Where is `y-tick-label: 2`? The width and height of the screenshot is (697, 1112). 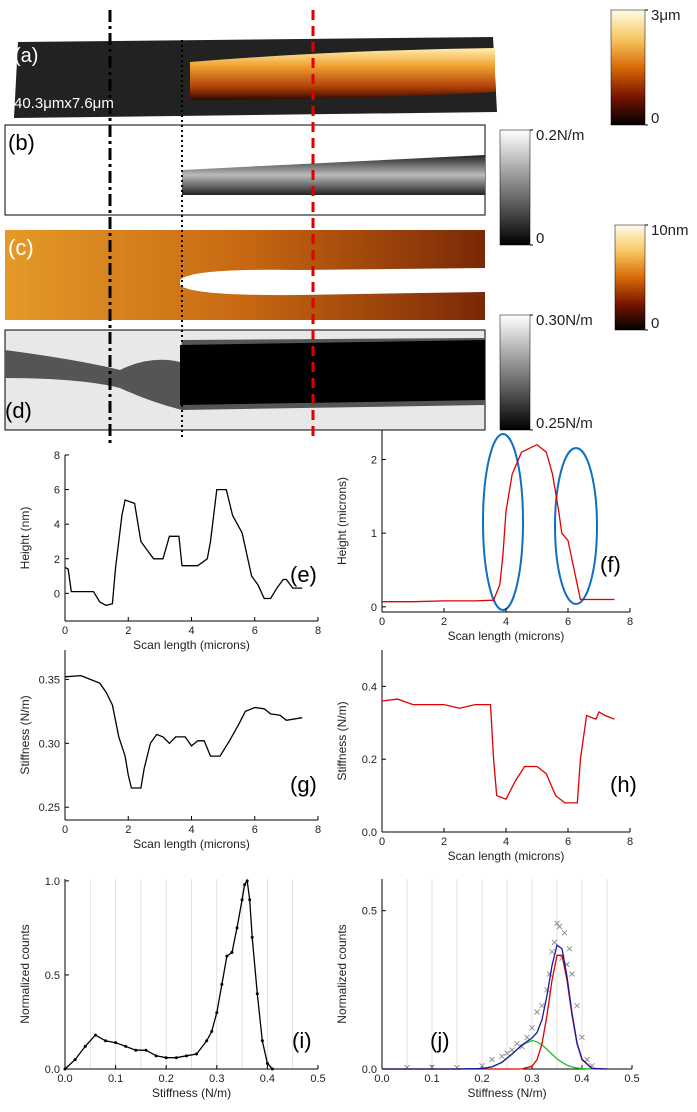
y-tick-label: 2 is located at coordinates (374, 460).